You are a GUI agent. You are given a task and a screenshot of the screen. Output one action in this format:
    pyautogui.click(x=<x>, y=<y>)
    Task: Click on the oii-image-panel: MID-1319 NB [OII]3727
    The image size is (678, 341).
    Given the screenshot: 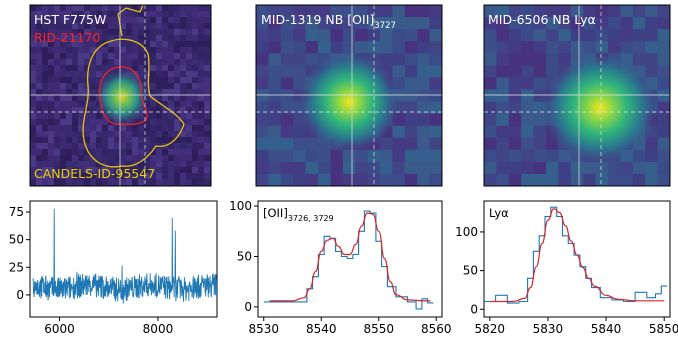 What is the action you would take?
    pyautogui.click(x=349, y=95)
    